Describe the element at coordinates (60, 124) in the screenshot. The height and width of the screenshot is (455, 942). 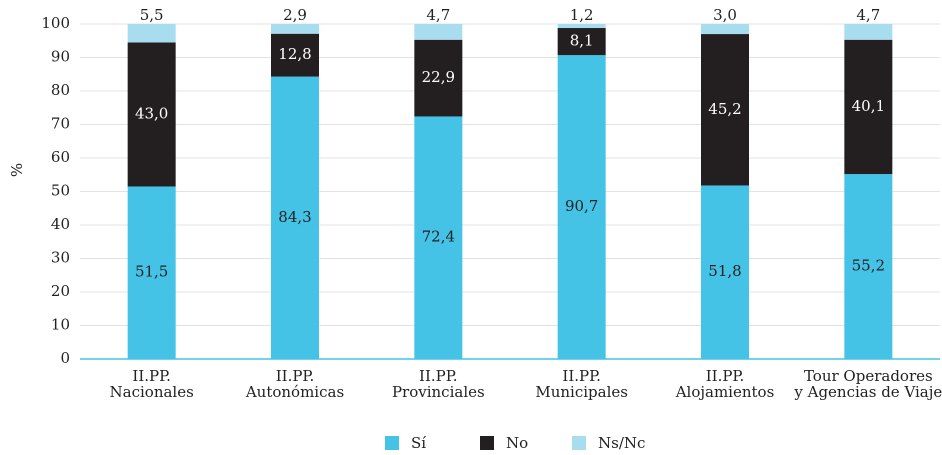
I see `y-tick-label: 70` at that location.